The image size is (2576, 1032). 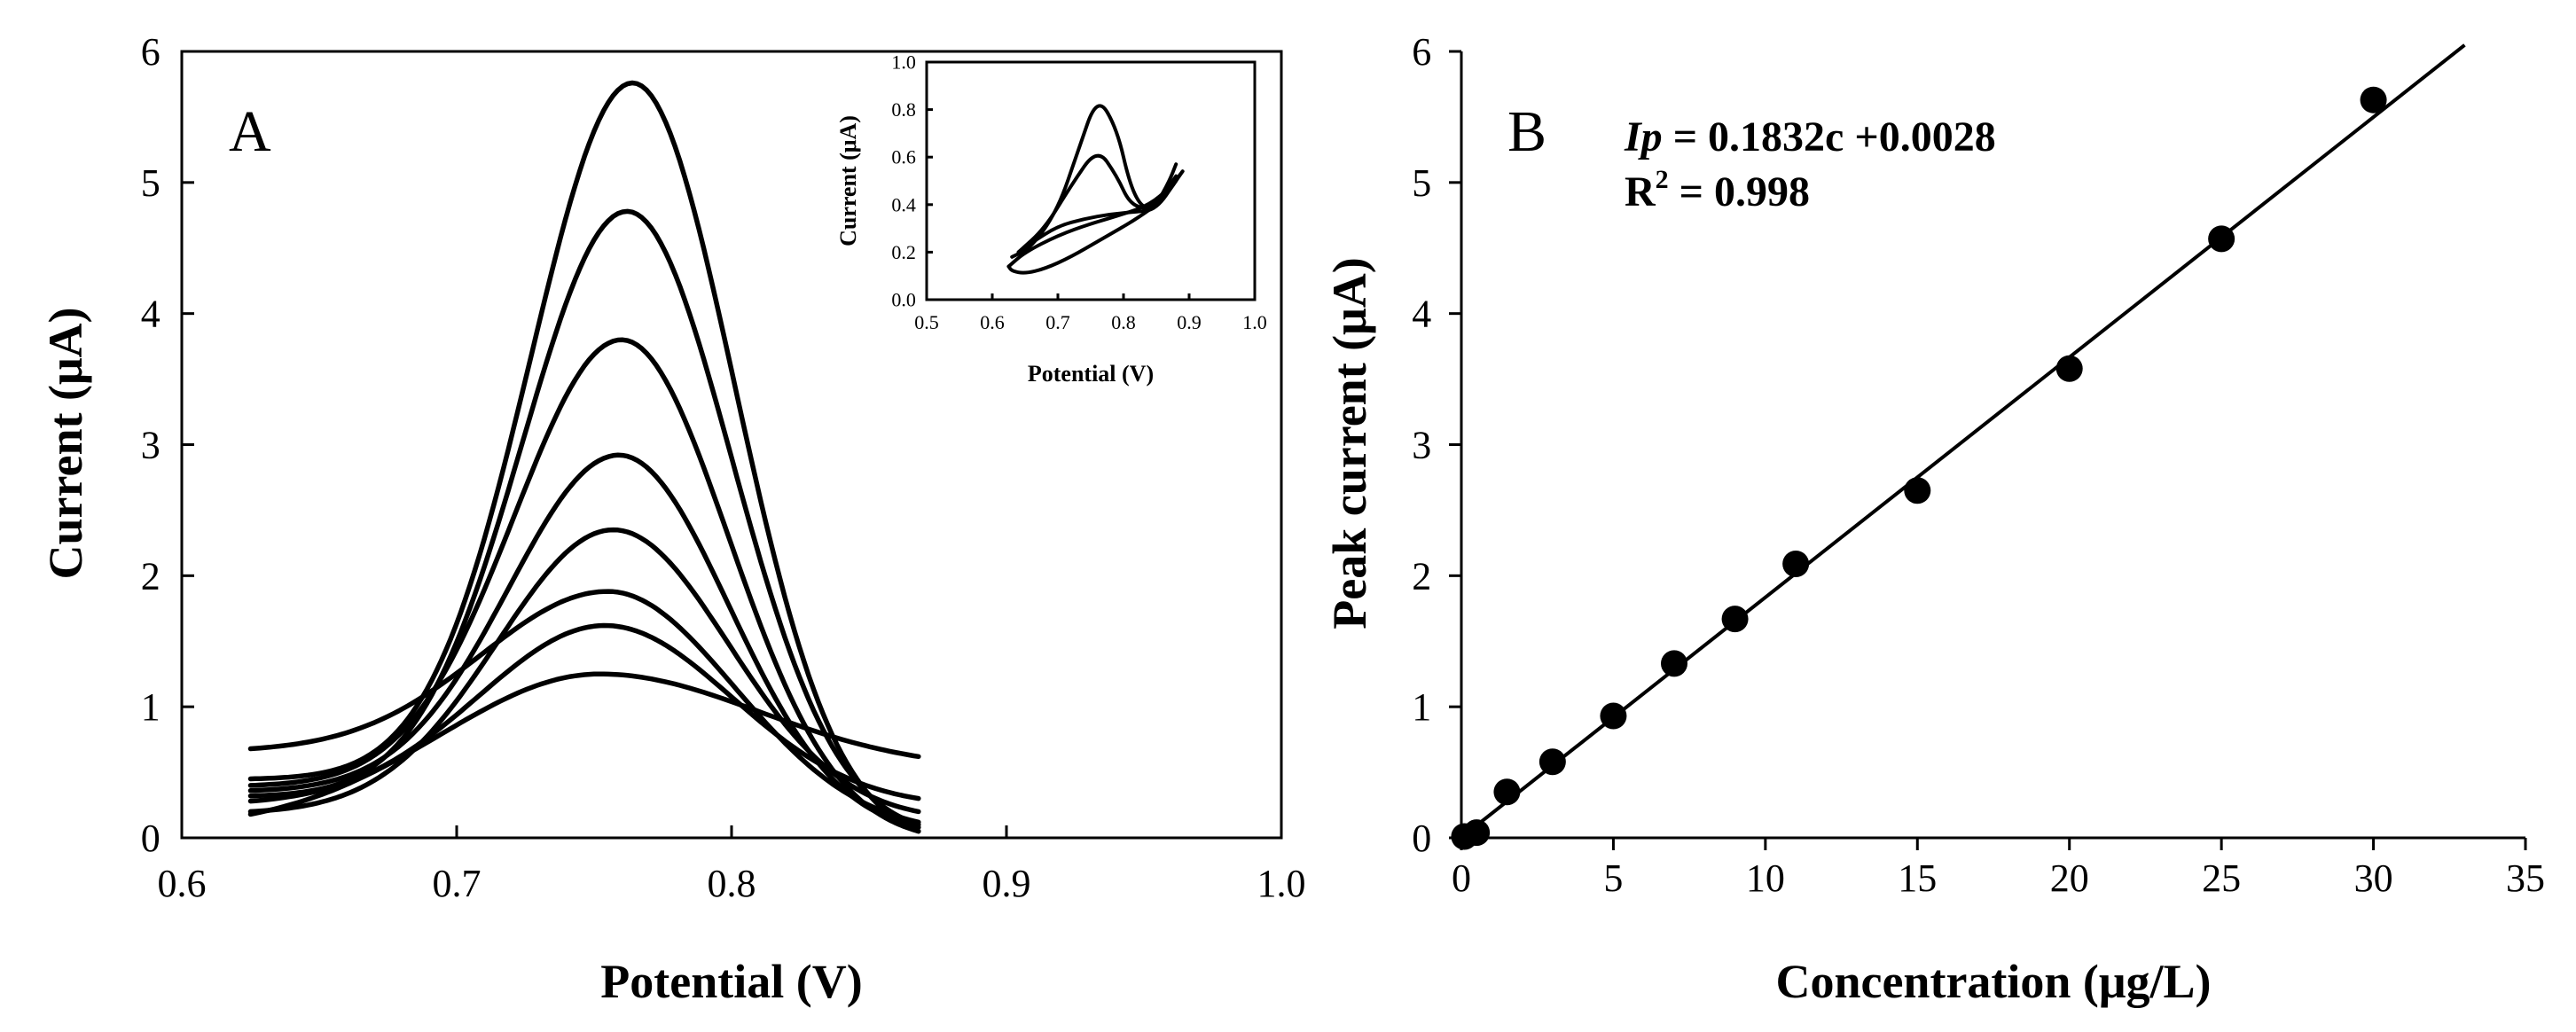 What do you see at coordinates (1057, 322) in the screenshot?
I see `inset-x-tick-label: 0.7` at bounding box center [1057, 322].